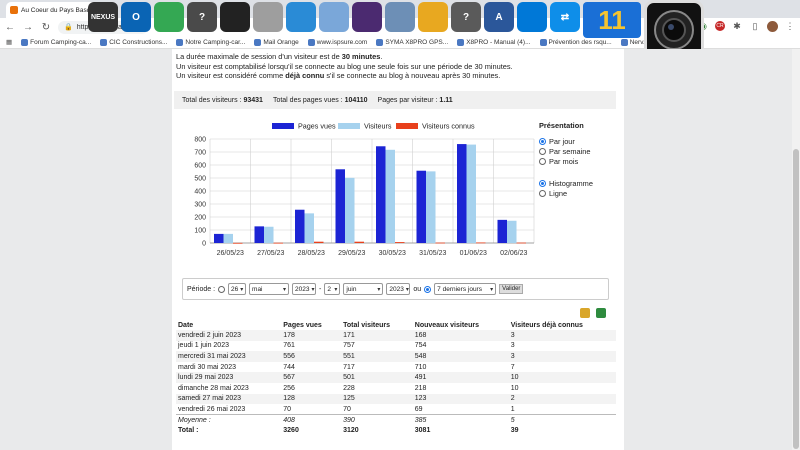 This screenshot has width=800, height=450. I want to click on total-pages-label: Total des pages vues :, so click(307, 100).